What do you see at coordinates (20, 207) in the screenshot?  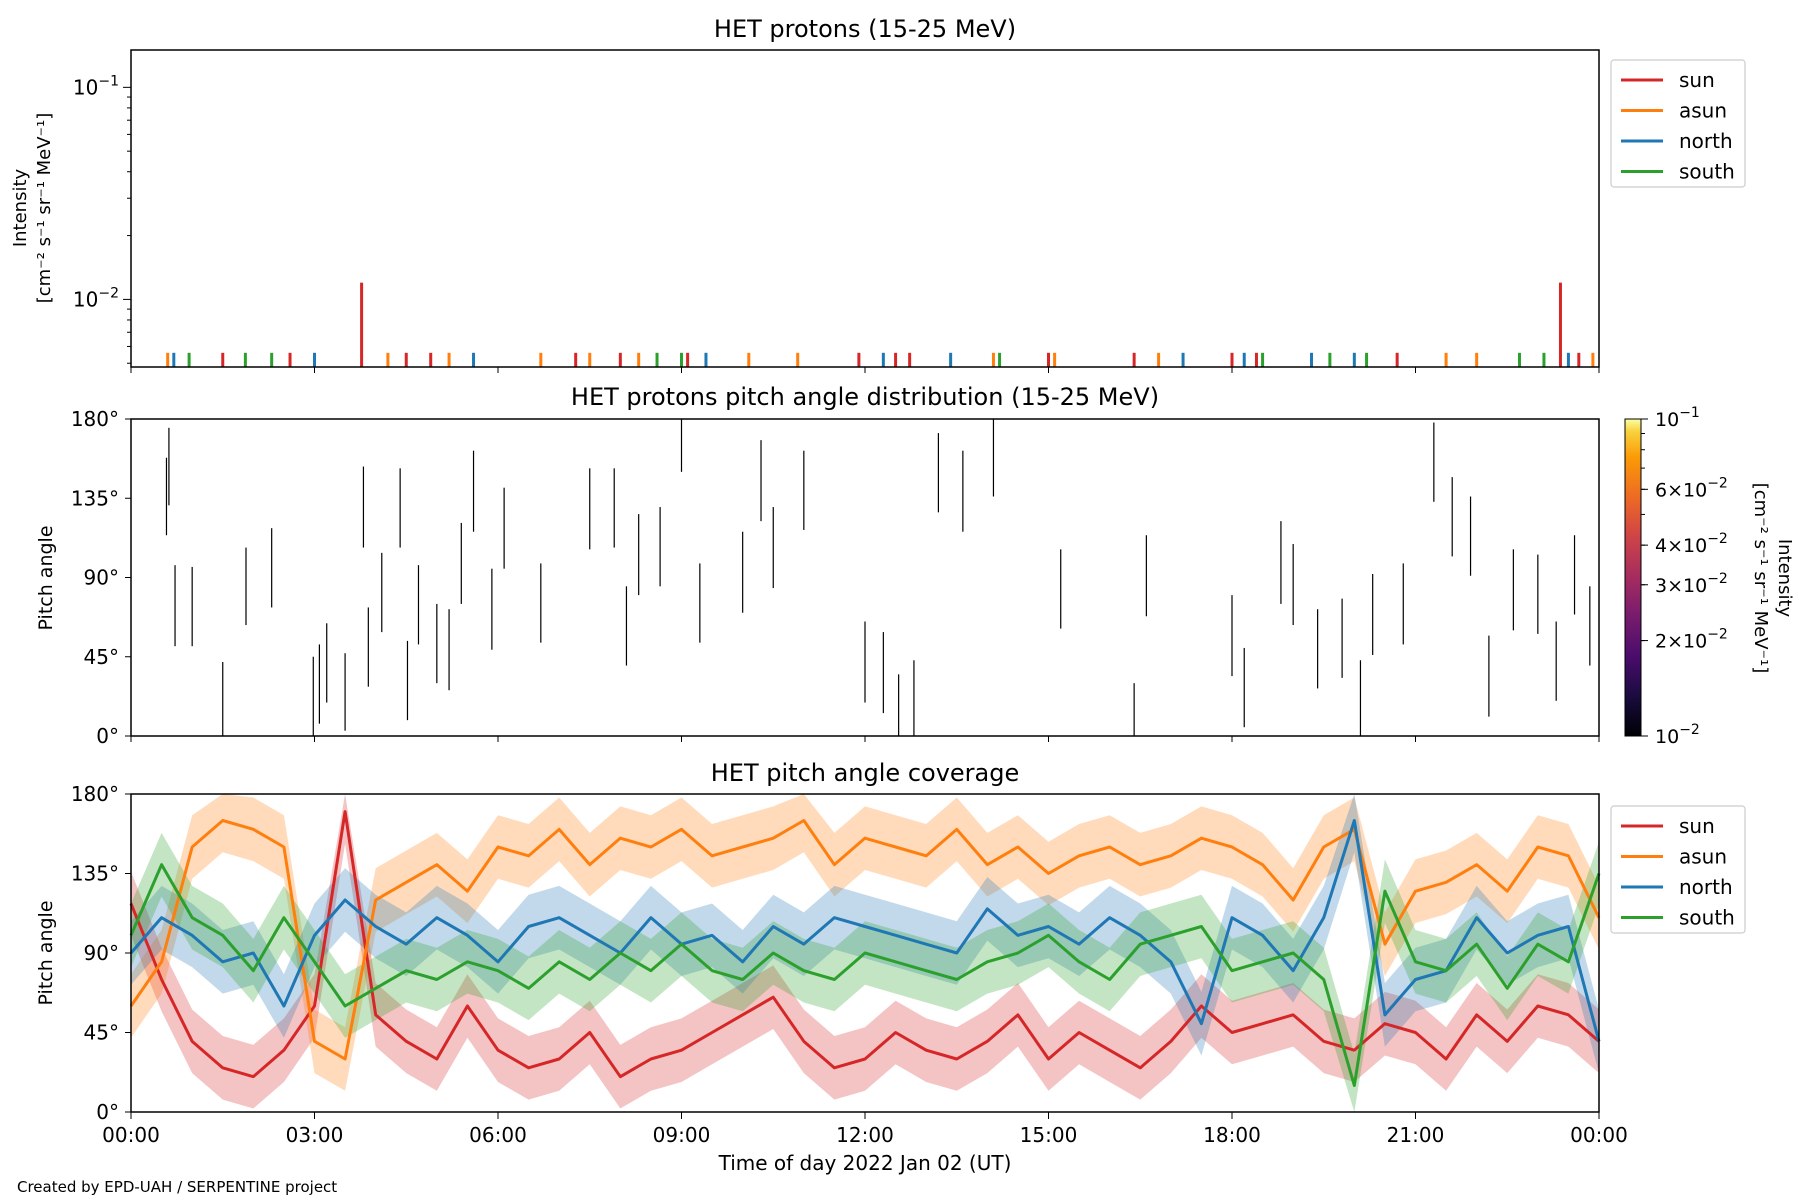 I see `panel1-y-label-line1: Intensity` at bounding box center [20, 207].